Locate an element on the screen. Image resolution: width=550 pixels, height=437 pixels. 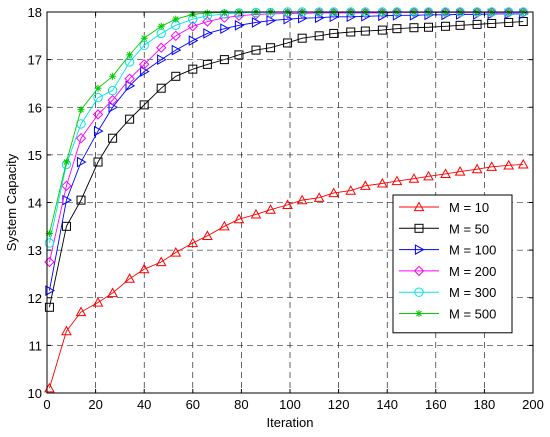
y-tick-label: 10 is located at coordinates (35, 393).